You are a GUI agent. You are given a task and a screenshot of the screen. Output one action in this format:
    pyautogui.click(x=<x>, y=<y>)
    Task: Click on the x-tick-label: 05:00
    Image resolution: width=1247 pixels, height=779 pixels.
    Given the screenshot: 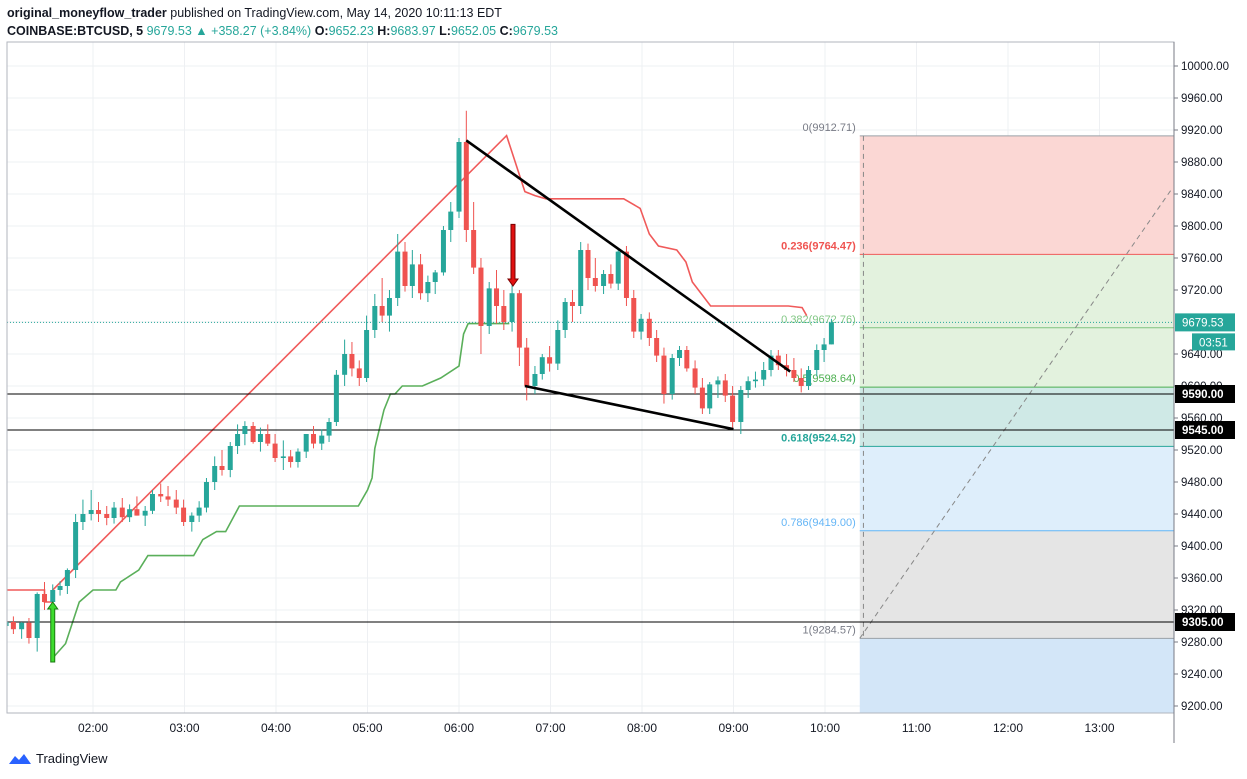 What is the action you would take?
    pyautogui.click(x=367, y=728)
    